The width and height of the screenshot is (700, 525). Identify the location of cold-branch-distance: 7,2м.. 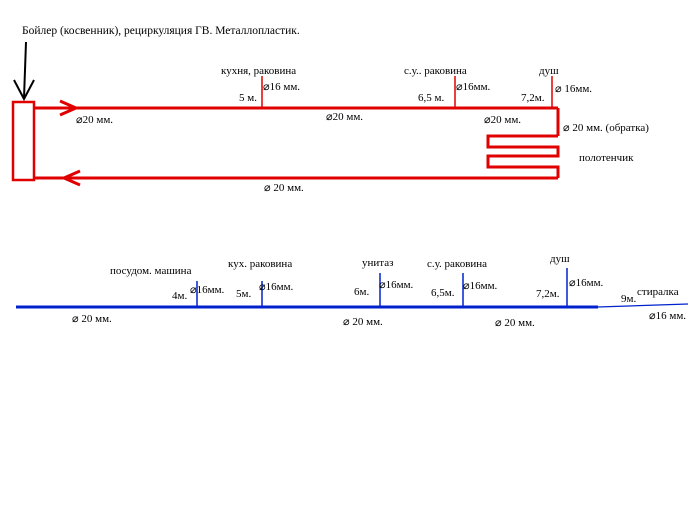
(548, 294).